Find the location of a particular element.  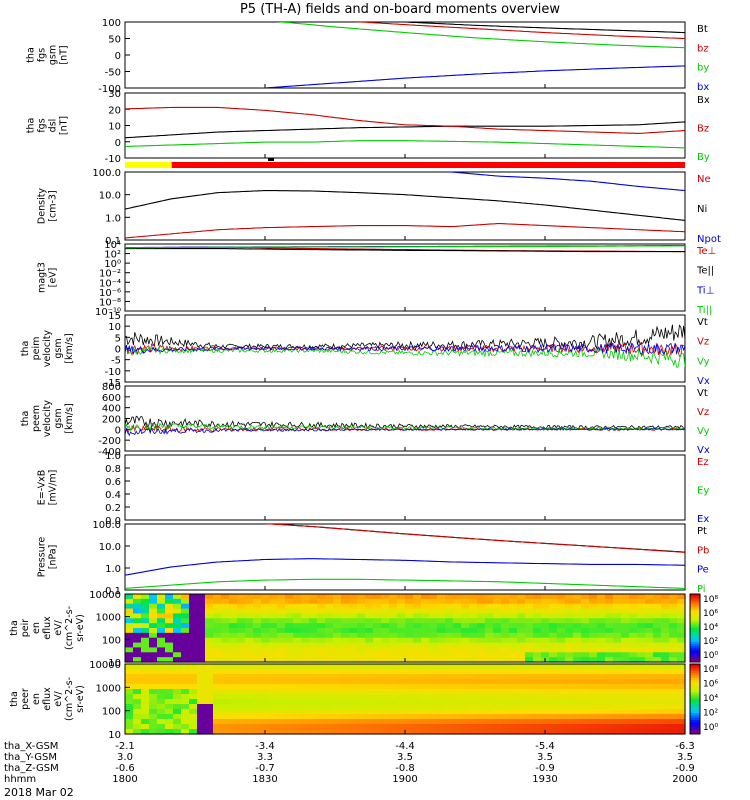

colorbar-tick-label: 10⁸ is located at coordinates (710, 670).